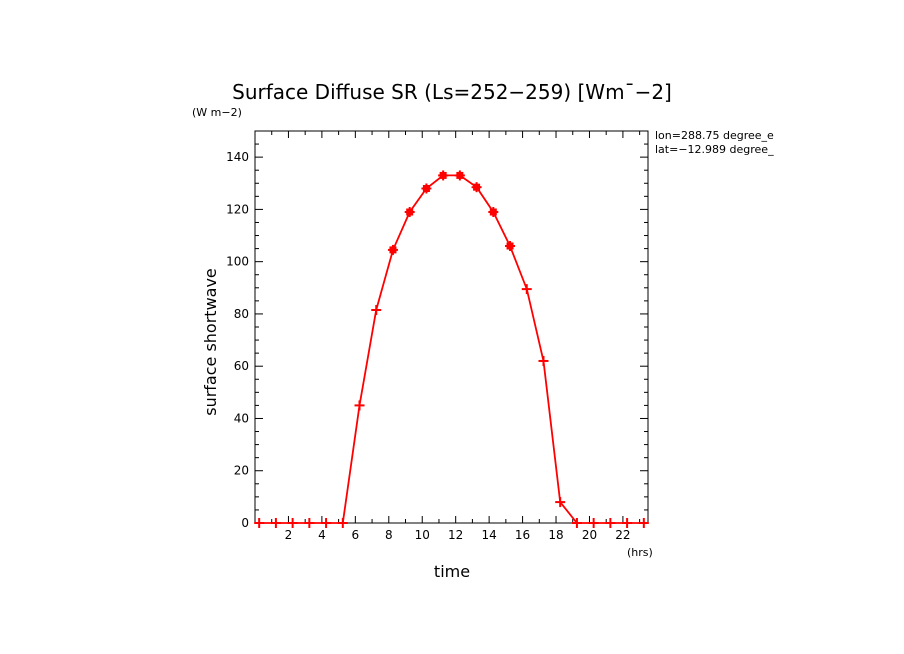 The height and width of the screenshot is (654, 904). Describe the element at coordinates (322, 535) in the screenshot. I see `x-tick-label: 4` at that location.